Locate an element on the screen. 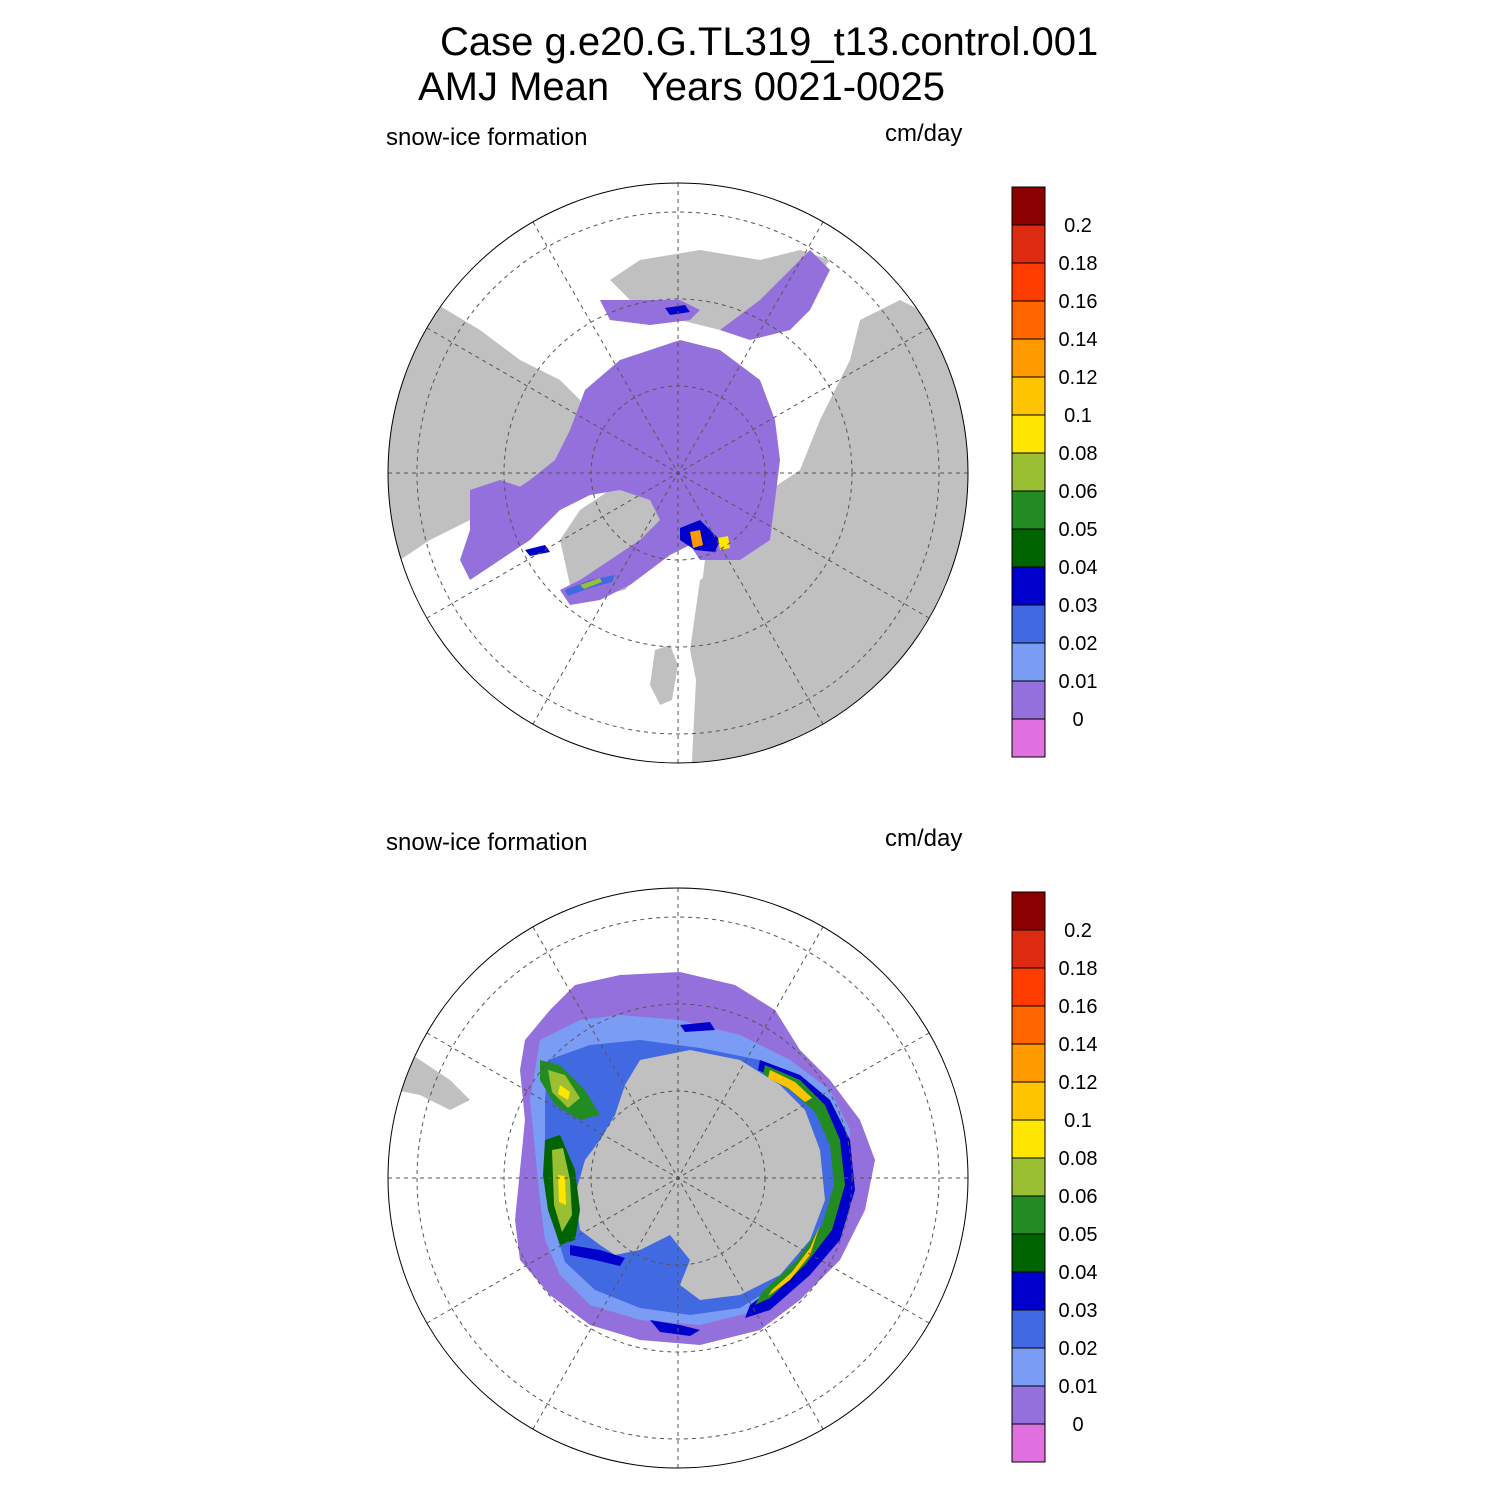 This screenshot has width=1500, height=1500. south-hotspot-east-coast-blue is located at coordinates (800, 1189).